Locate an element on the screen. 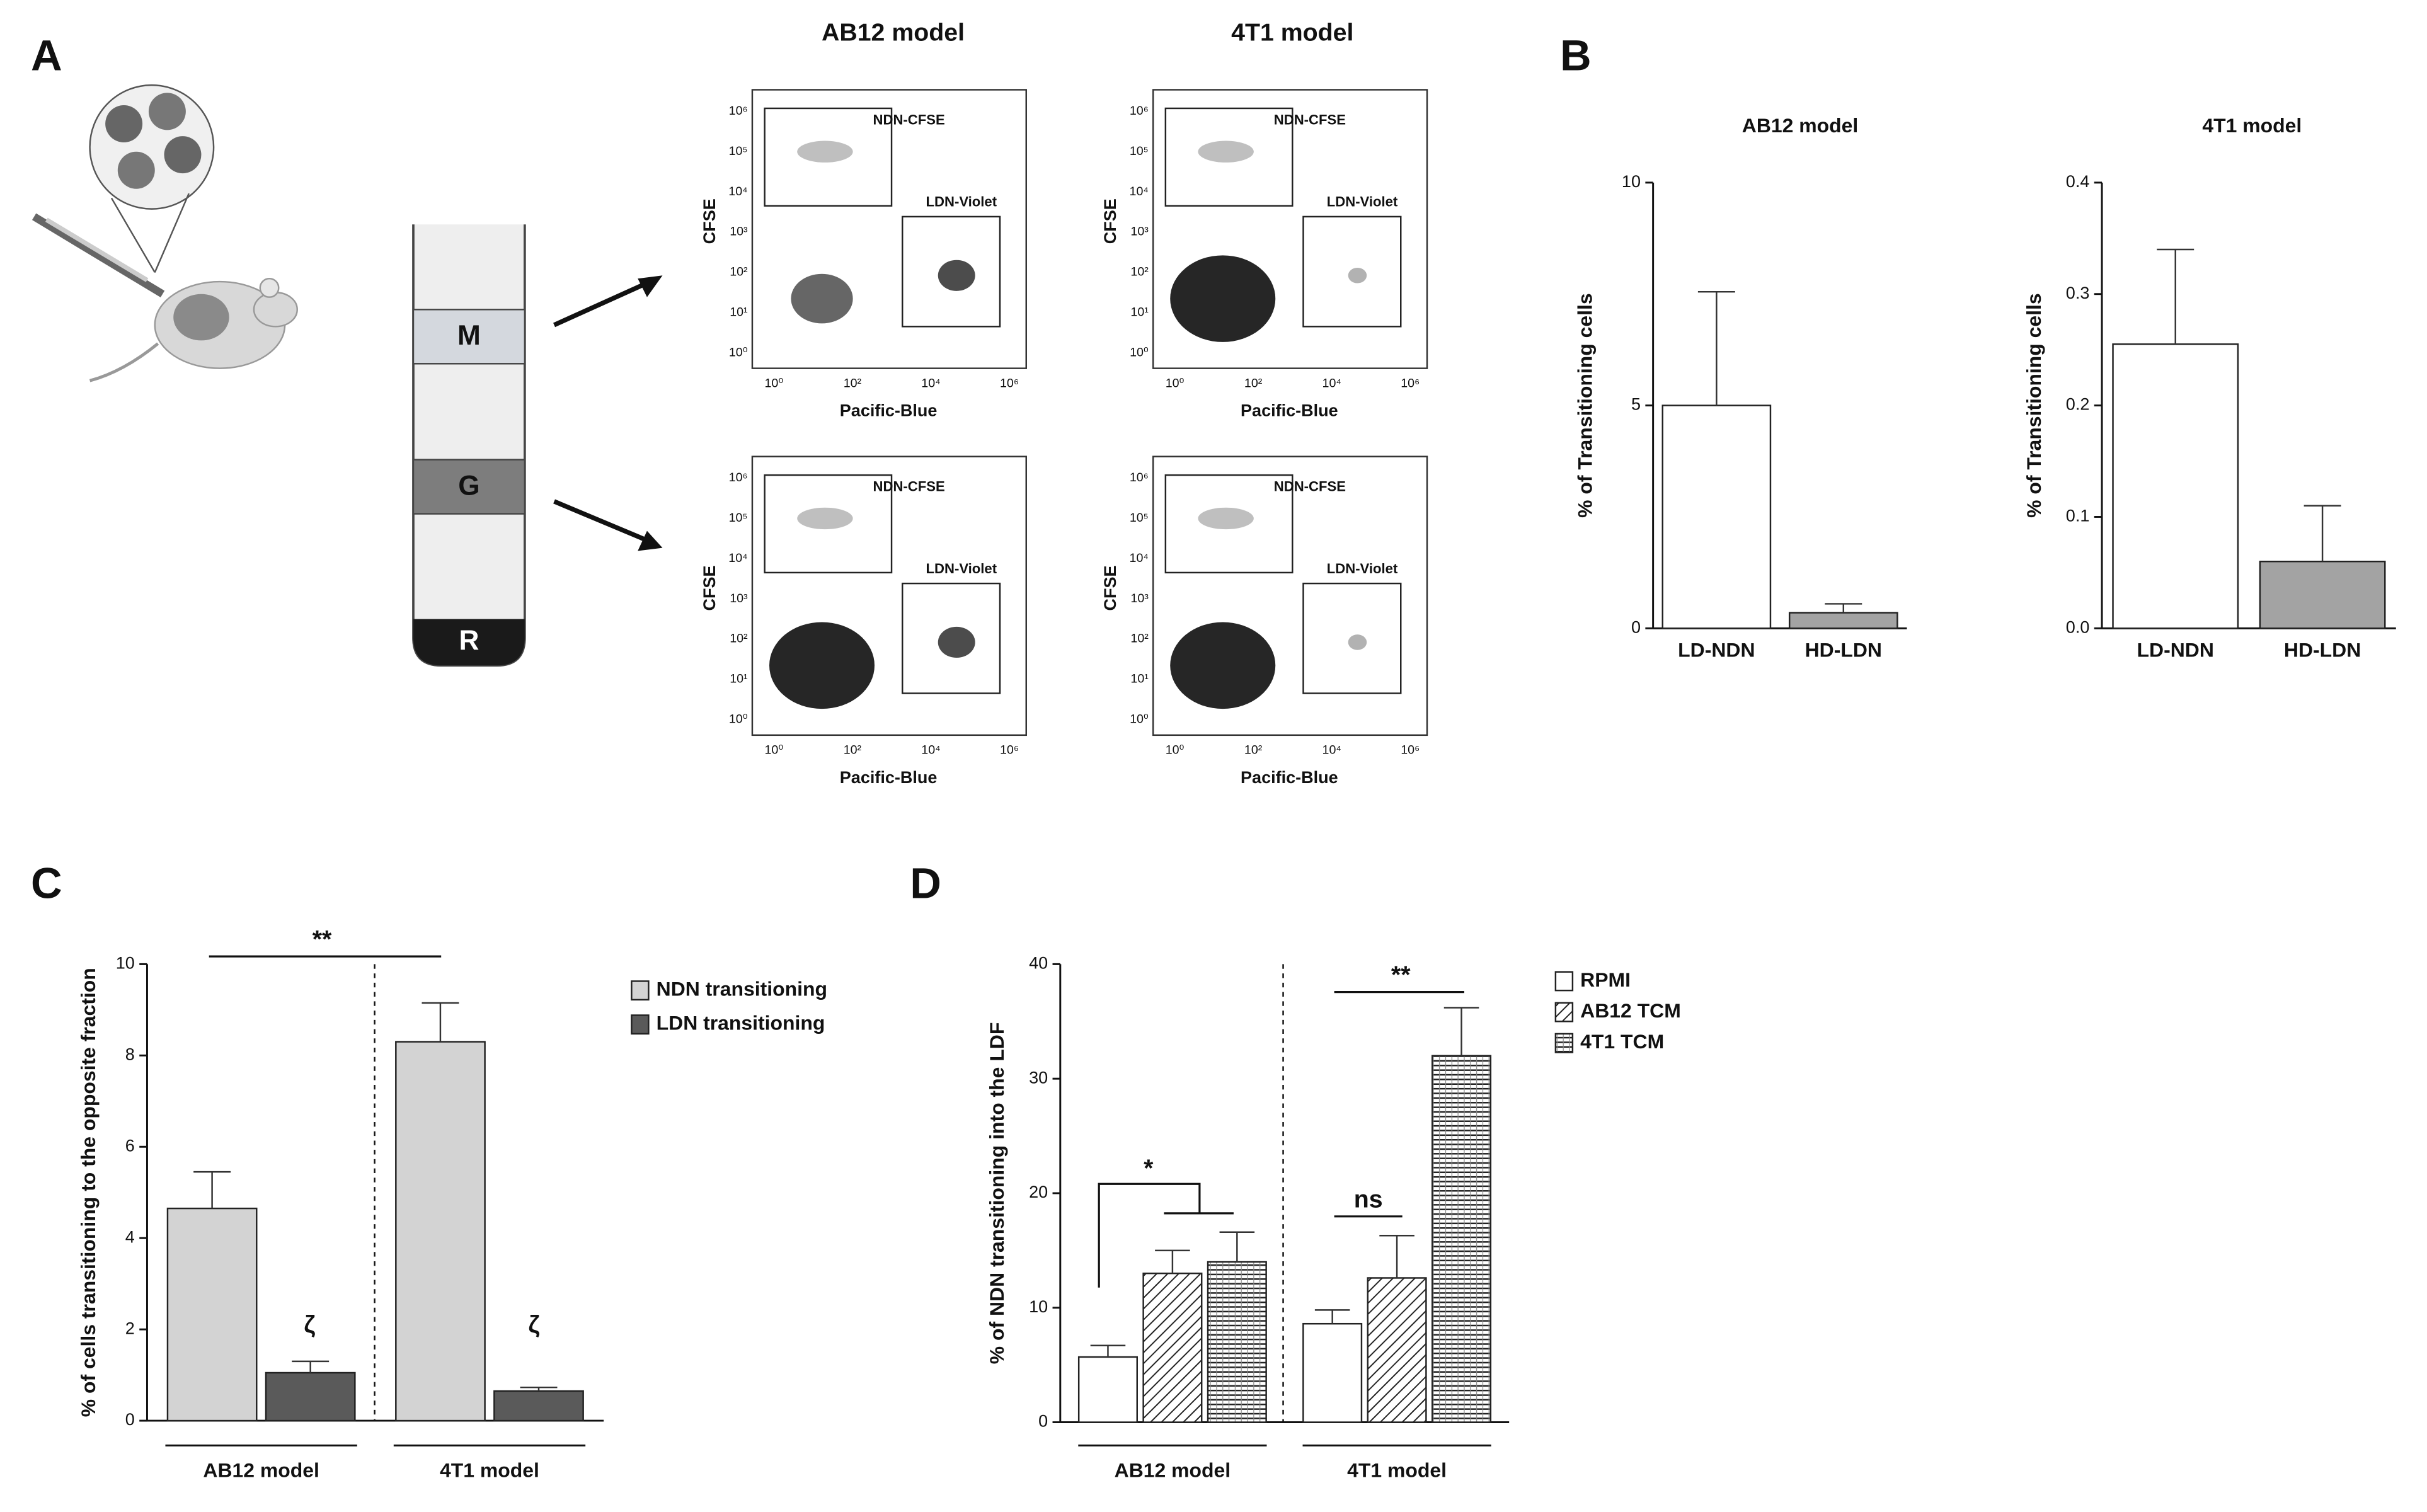  flow-y-tick-label: 10⁰ is located at coordinates (1139, 352).